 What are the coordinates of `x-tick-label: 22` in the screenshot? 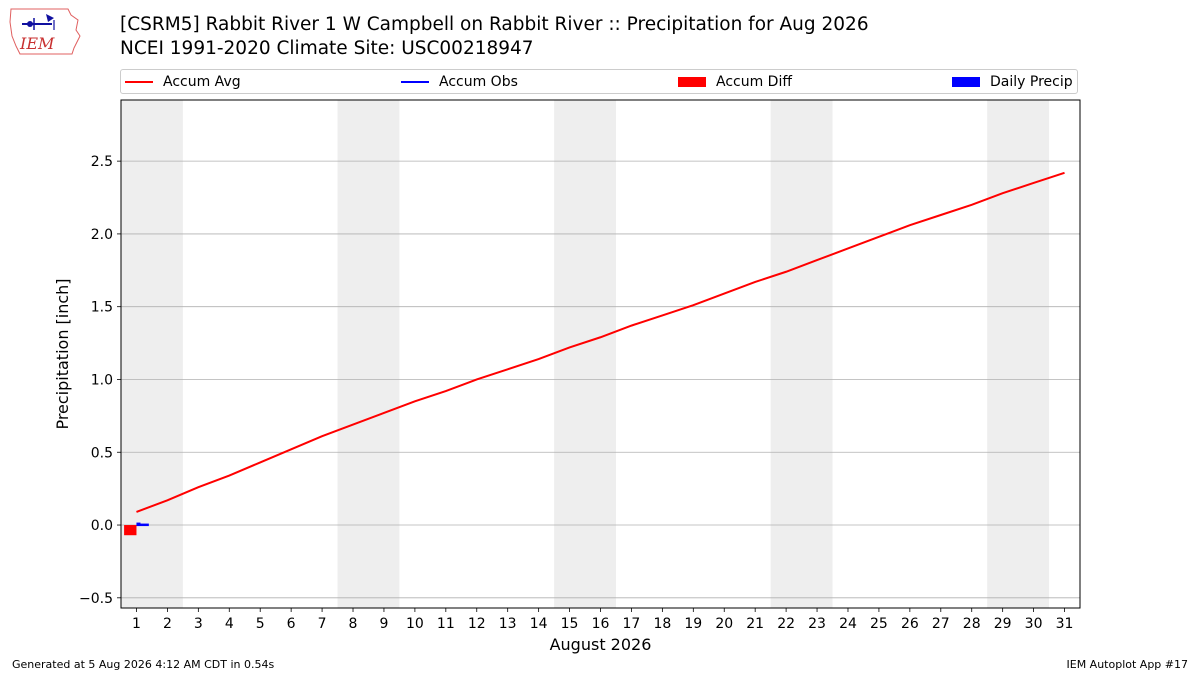 It's located at (786, 624).